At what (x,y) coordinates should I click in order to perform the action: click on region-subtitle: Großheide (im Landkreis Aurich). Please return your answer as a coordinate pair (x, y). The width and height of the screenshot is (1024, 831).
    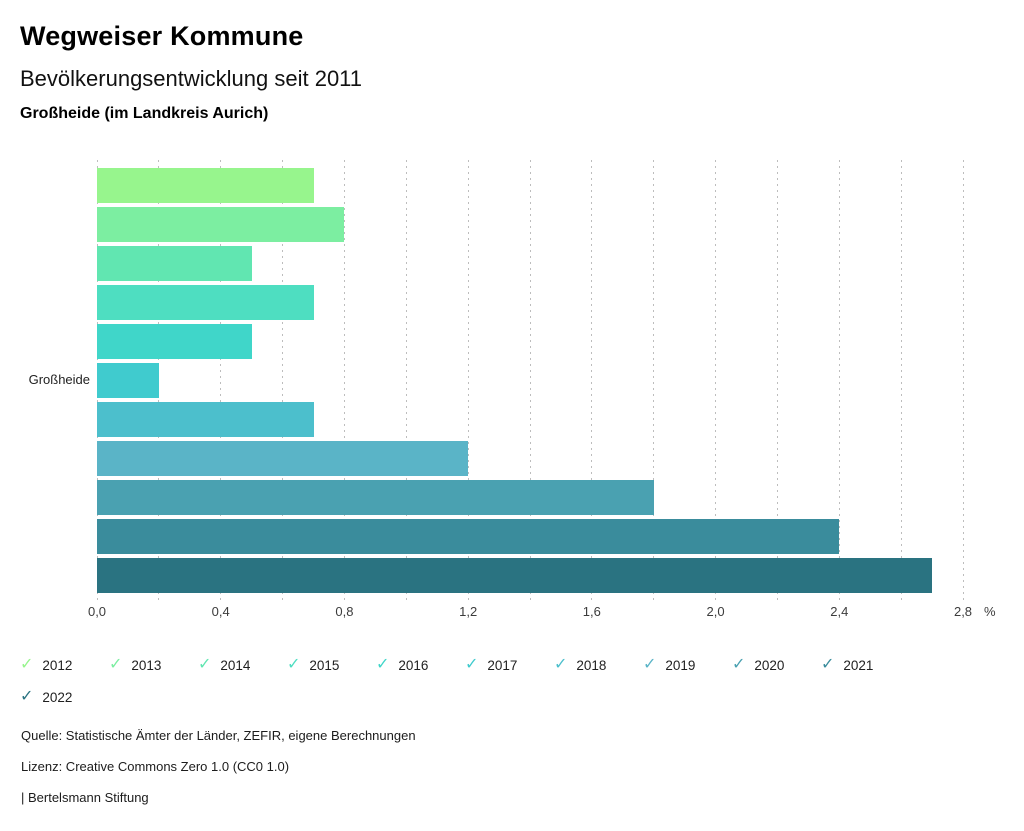
    Looking at the image, I should click on (144, 113).